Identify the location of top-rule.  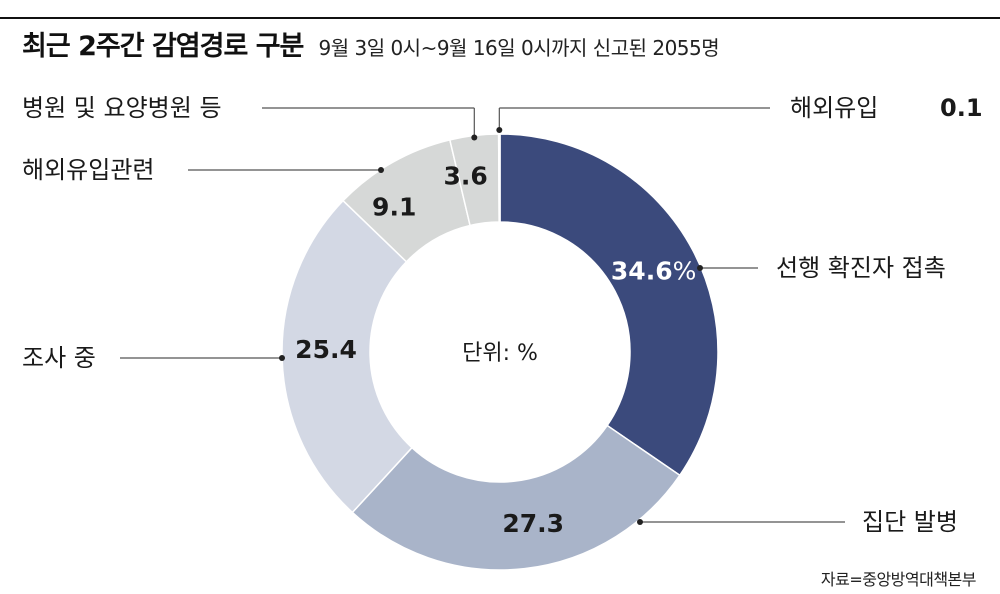
(500, 18).